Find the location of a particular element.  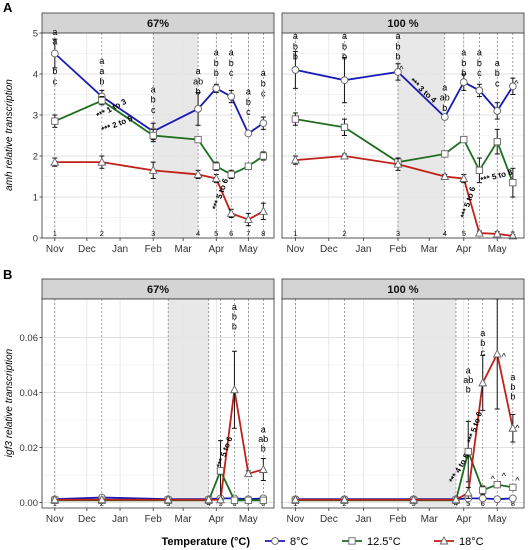

legend-title: Temperature (°C) is located at coordinates (205, 542).